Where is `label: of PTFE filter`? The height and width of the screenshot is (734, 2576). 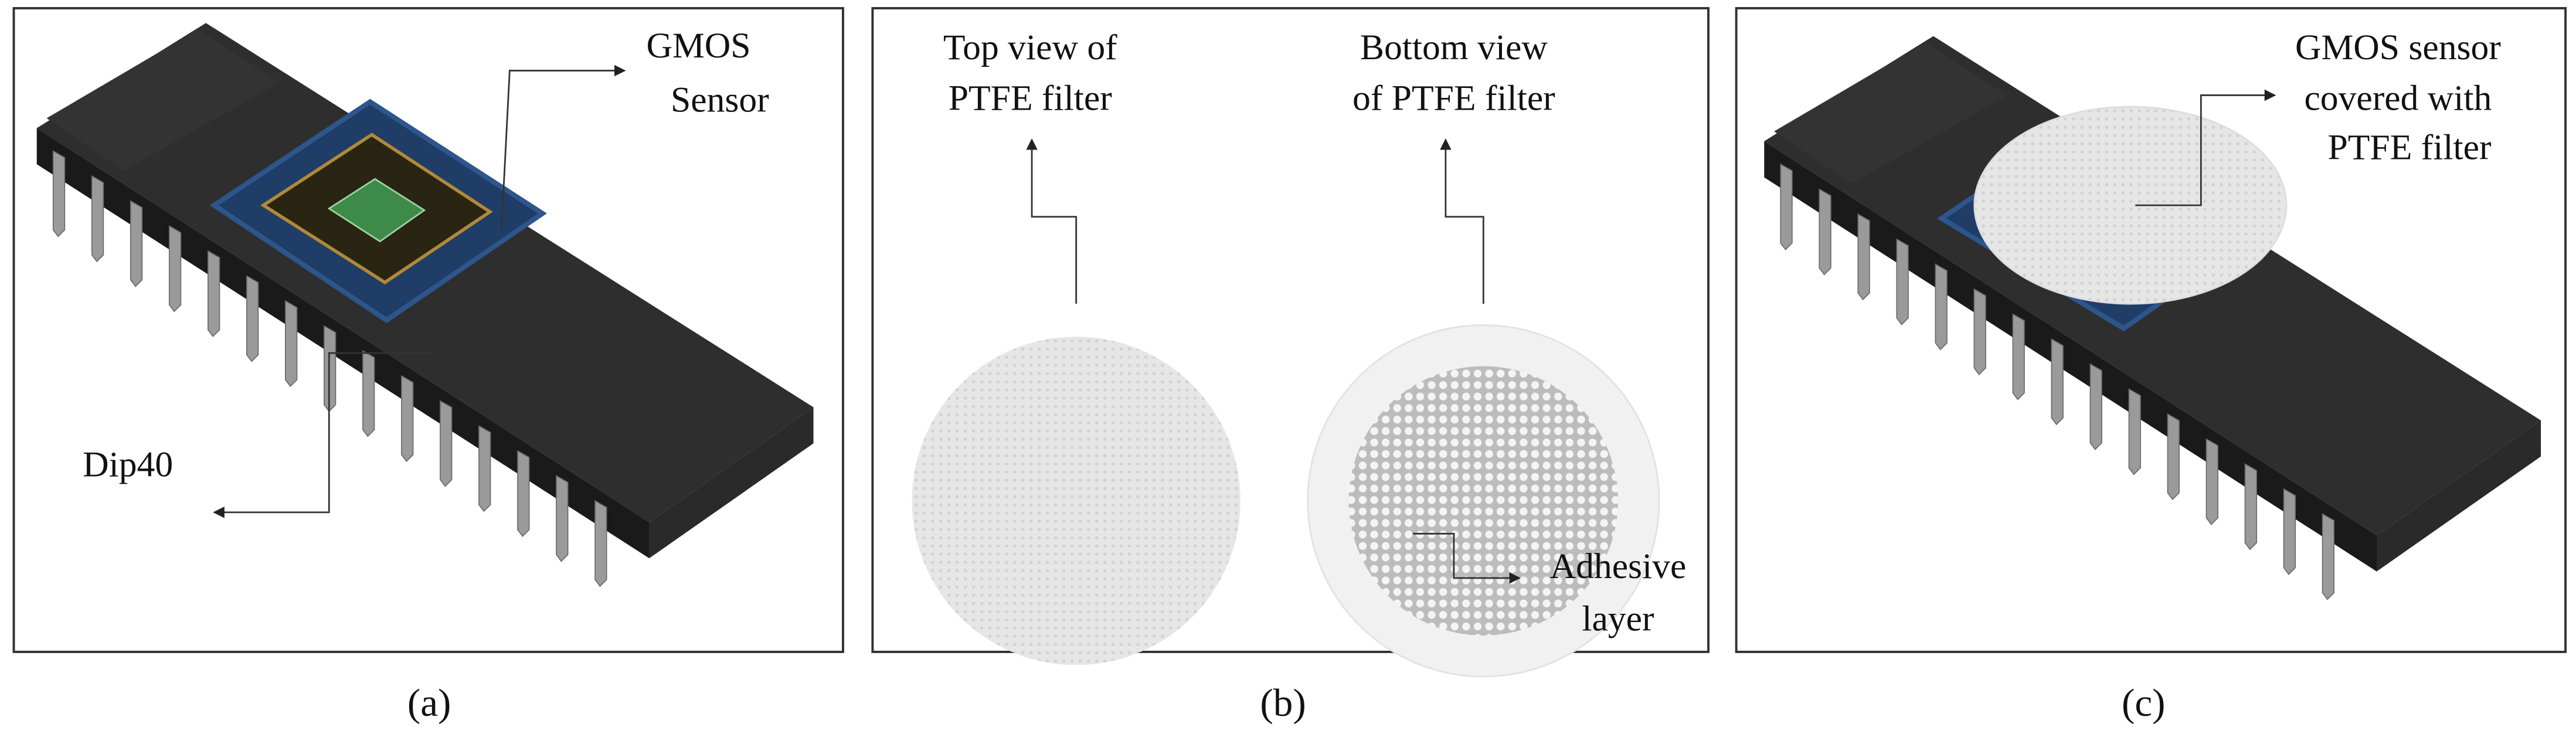 label: of PTFE filter is located at coordinates (1453, 99).